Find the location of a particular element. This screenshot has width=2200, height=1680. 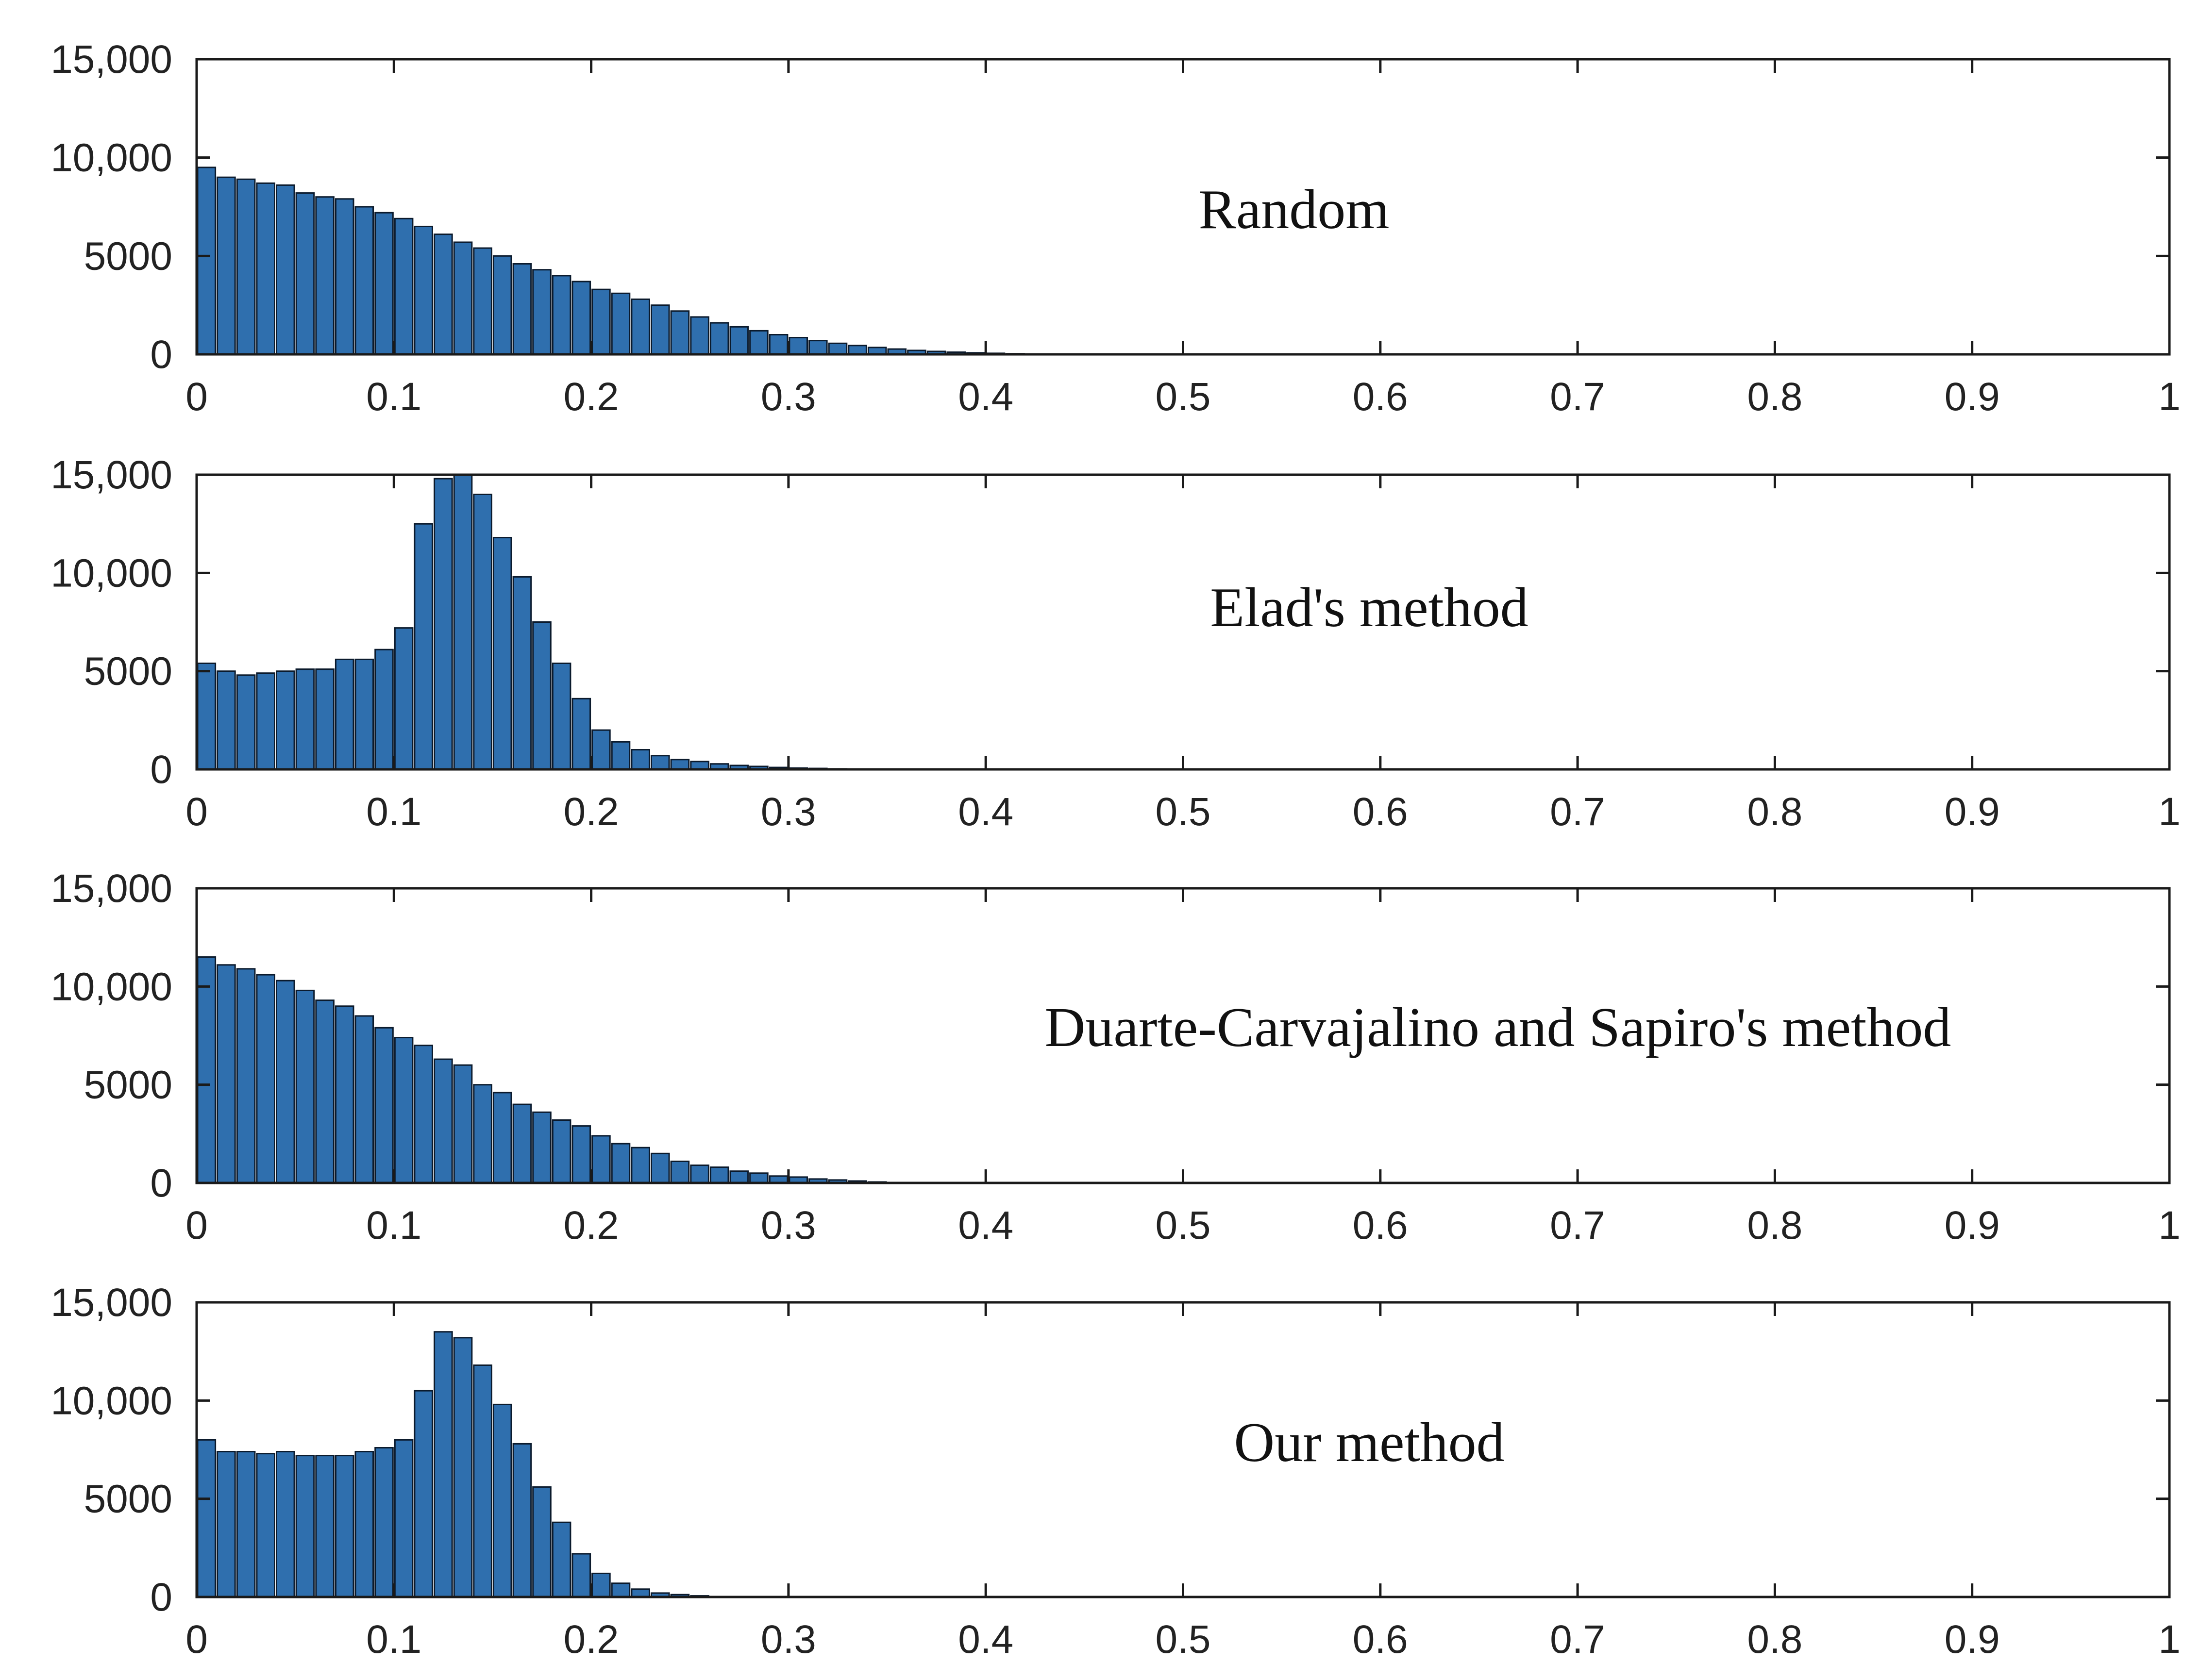

panel-title: Random is located at coordinates (1293, 210).